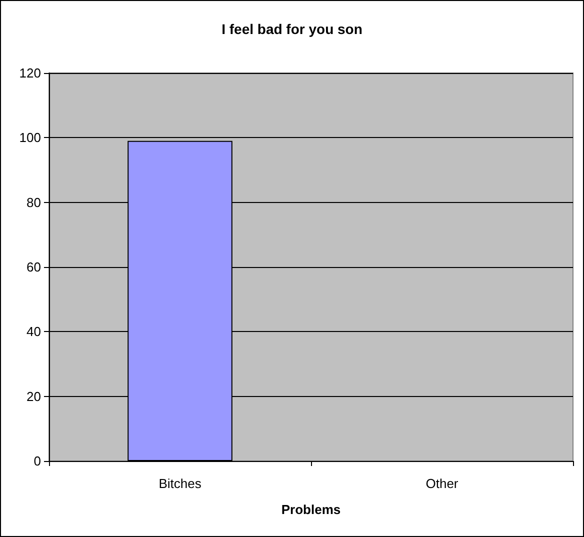 The image size is (584, 537). What do you see at coordinates (33, 202) in the screenshot?
I see `y-tick-label: 80` at bounding box center [33, 202].